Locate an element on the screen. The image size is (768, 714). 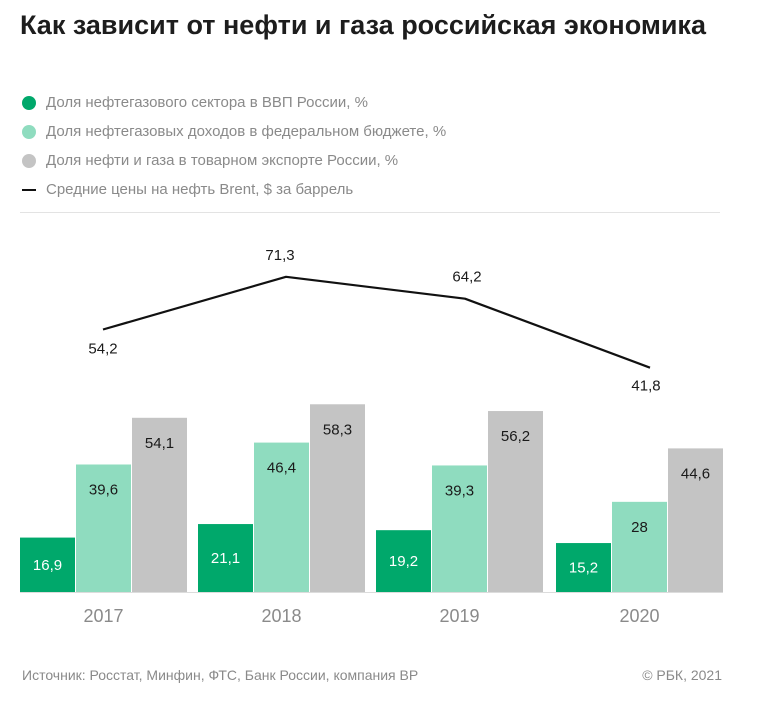
bar-label-2020-series-2: 28 is located at coordinates (639, 527).